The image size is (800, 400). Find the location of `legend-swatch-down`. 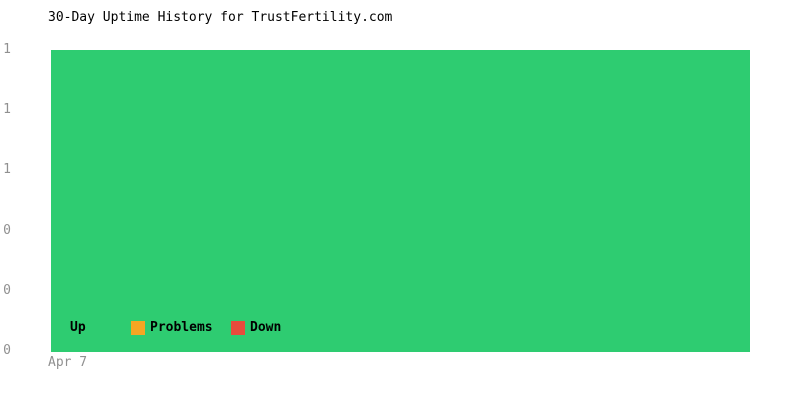

legend-swatch-down is located at coordinates (238, 328).